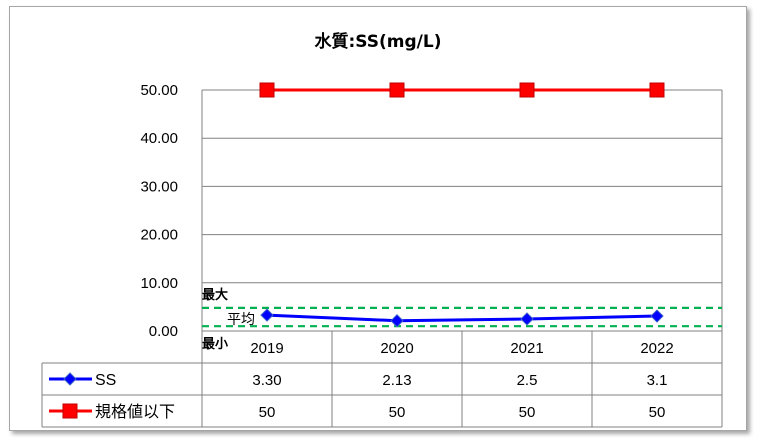  I want to click on data-label: 3.30, so click(266, 380).